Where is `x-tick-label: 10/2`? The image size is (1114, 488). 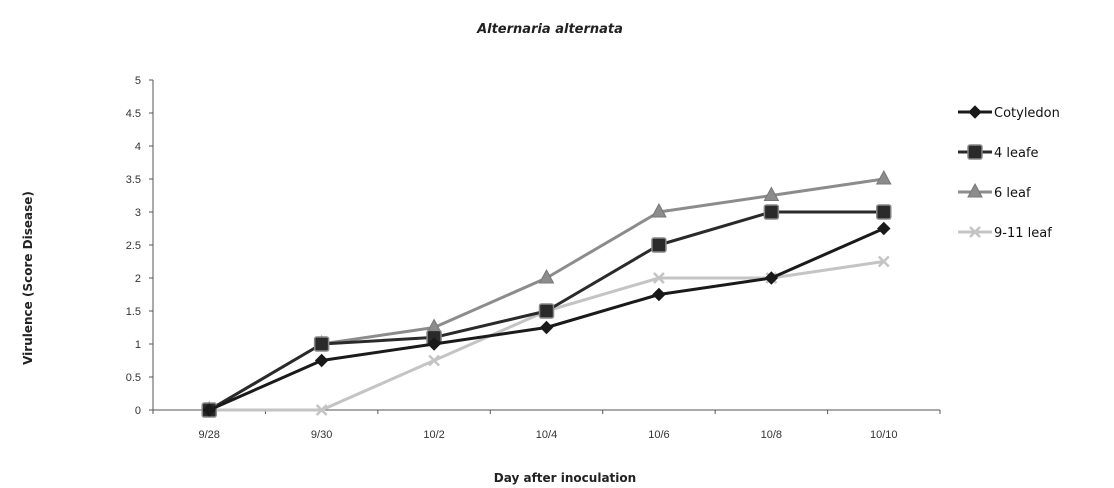
x-tick-label: 10/2 is located at coordinates (433, 435).